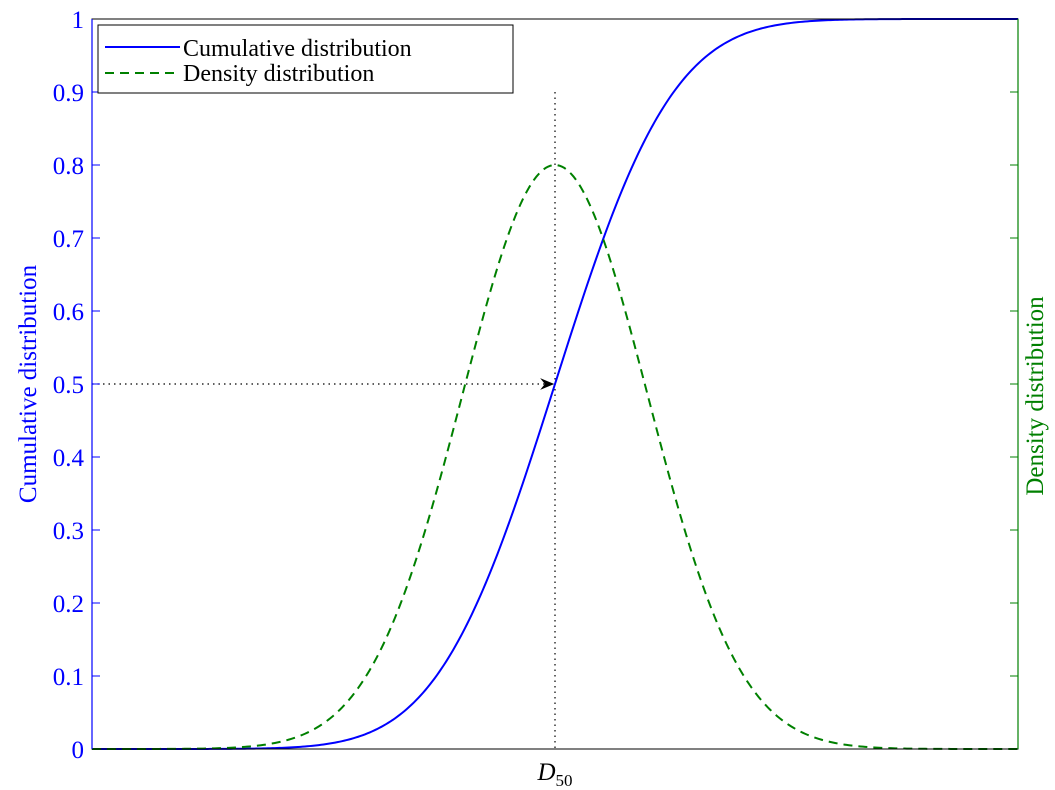  What do you see at coordinates (278, 74) in the screenshot?
I see `legend-label-density: Density distribution` at bounding box center [278, 74].